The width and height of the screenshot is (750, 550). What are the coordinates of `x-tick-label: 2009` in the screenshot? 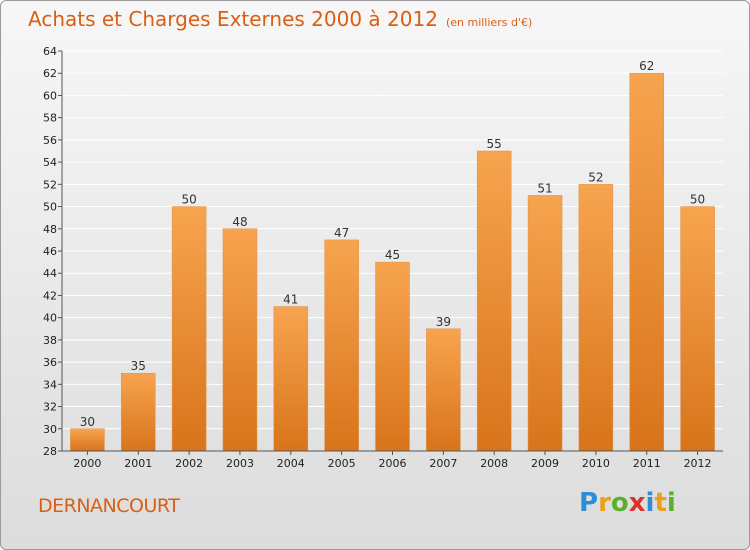 It's located at (545, 463).